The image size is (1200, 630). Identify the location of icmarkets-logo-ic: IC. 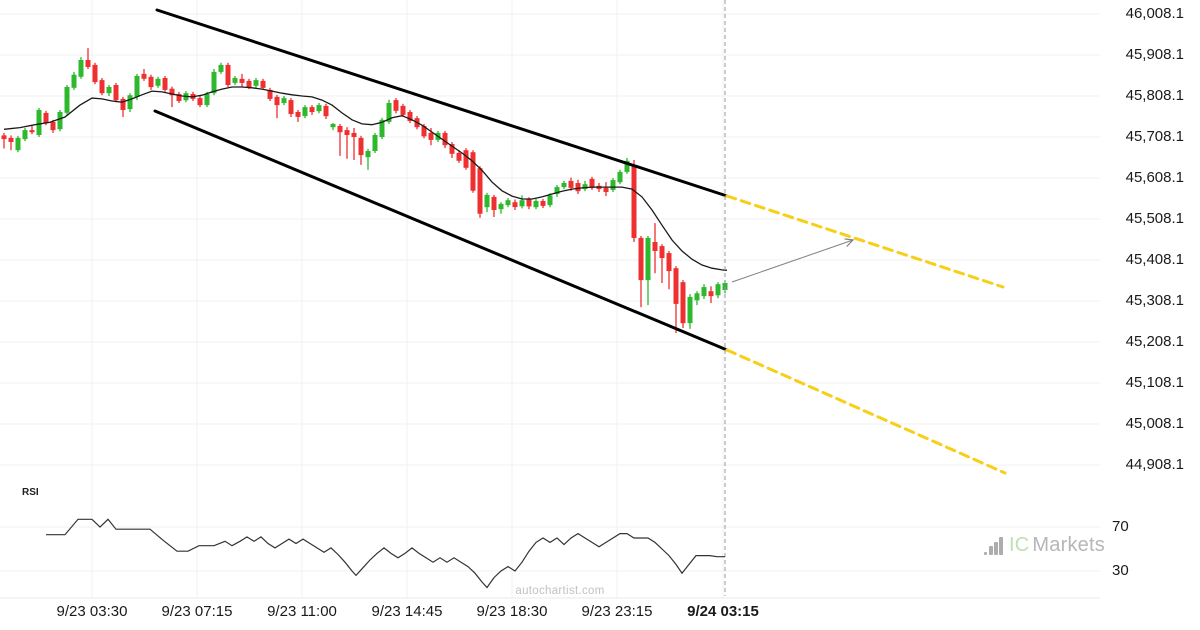
(1019, 545).